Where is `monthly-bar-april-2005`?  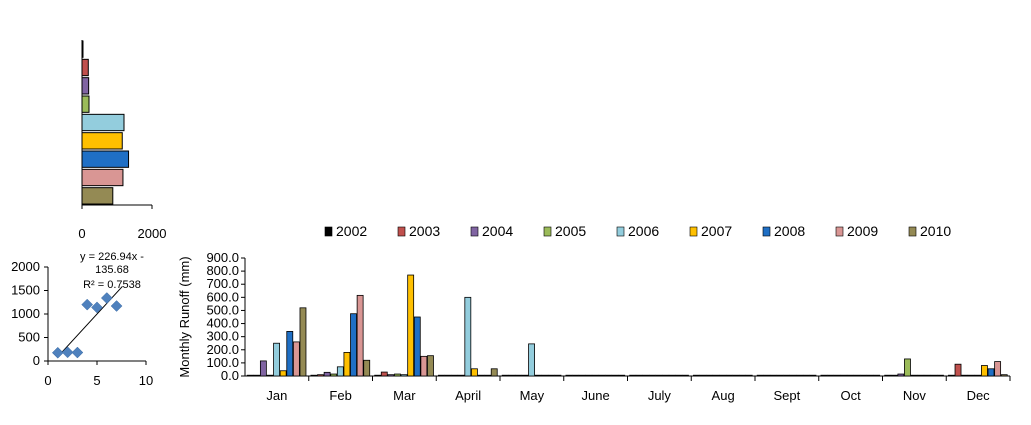 monthly-bar-april-2005 is located at coordinates (461, 375).